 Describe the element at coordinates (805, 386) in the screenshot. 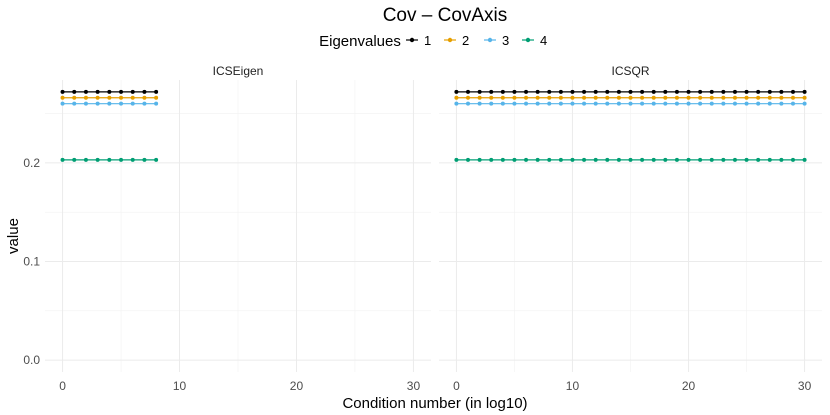

I see `x-tick-label: 30` at that location.